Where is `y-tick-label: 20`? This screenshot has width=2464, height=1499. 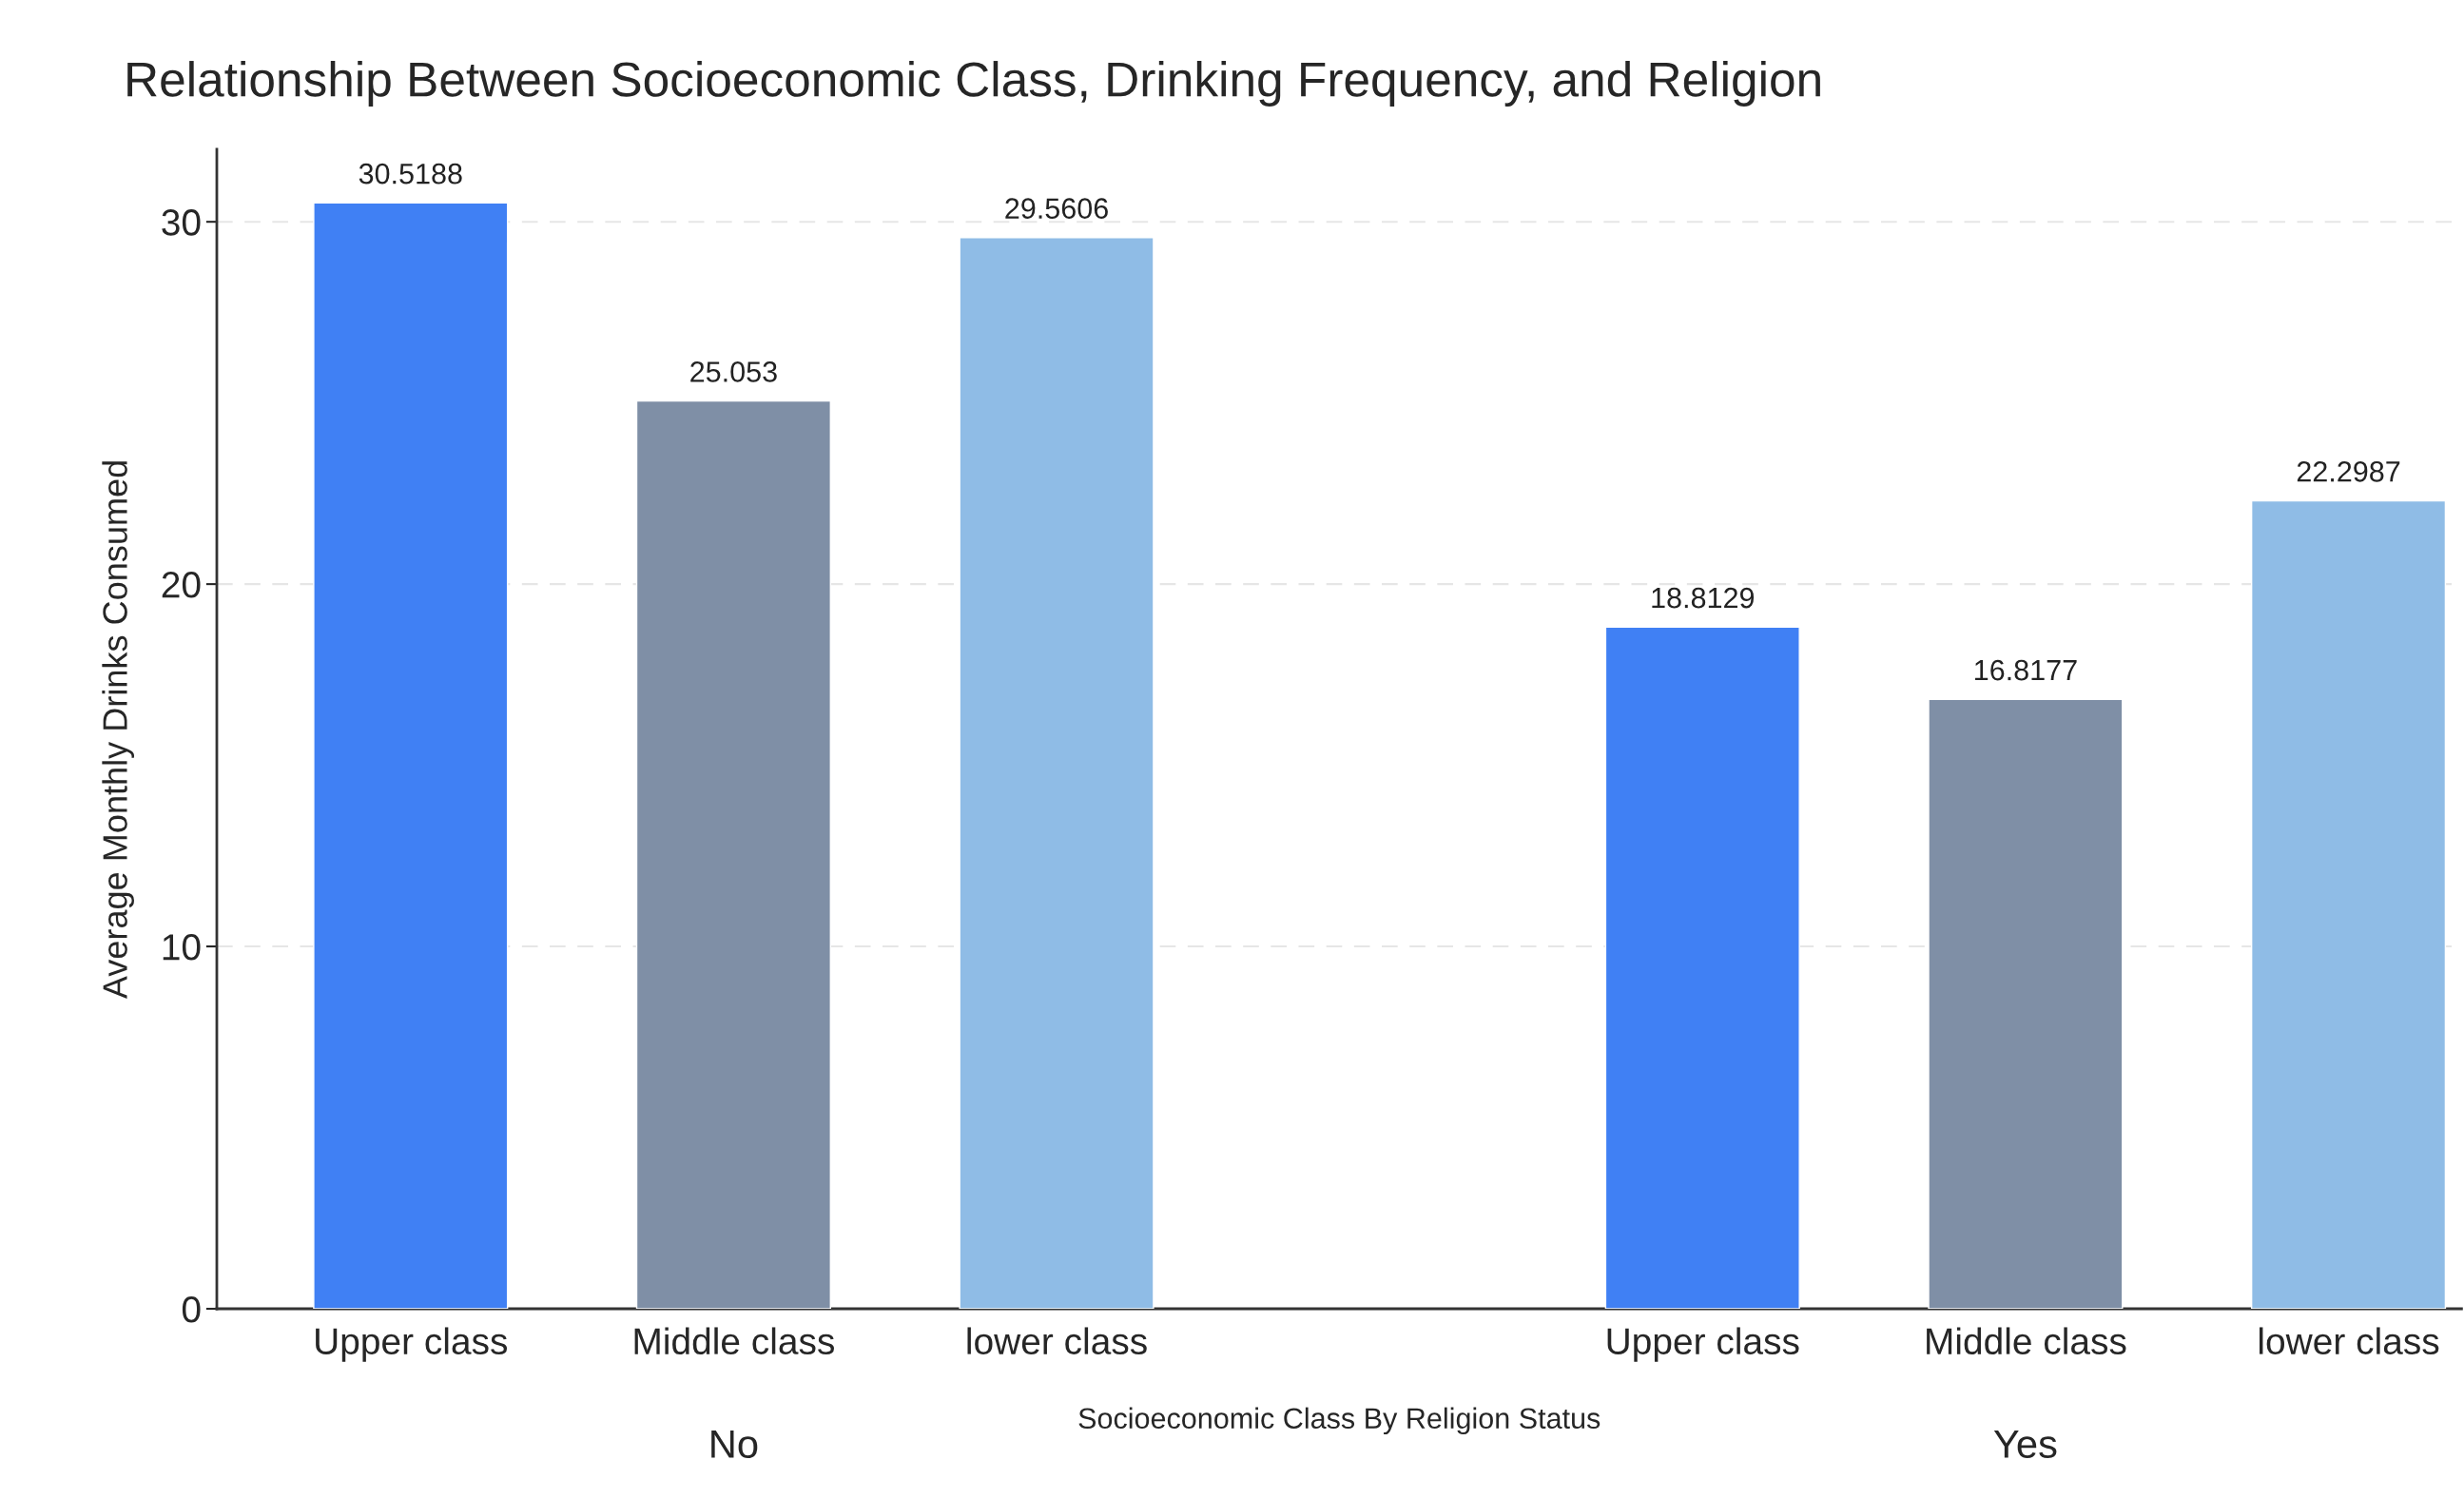 y-tick-label: 20 is located at coordinates (181, 585).